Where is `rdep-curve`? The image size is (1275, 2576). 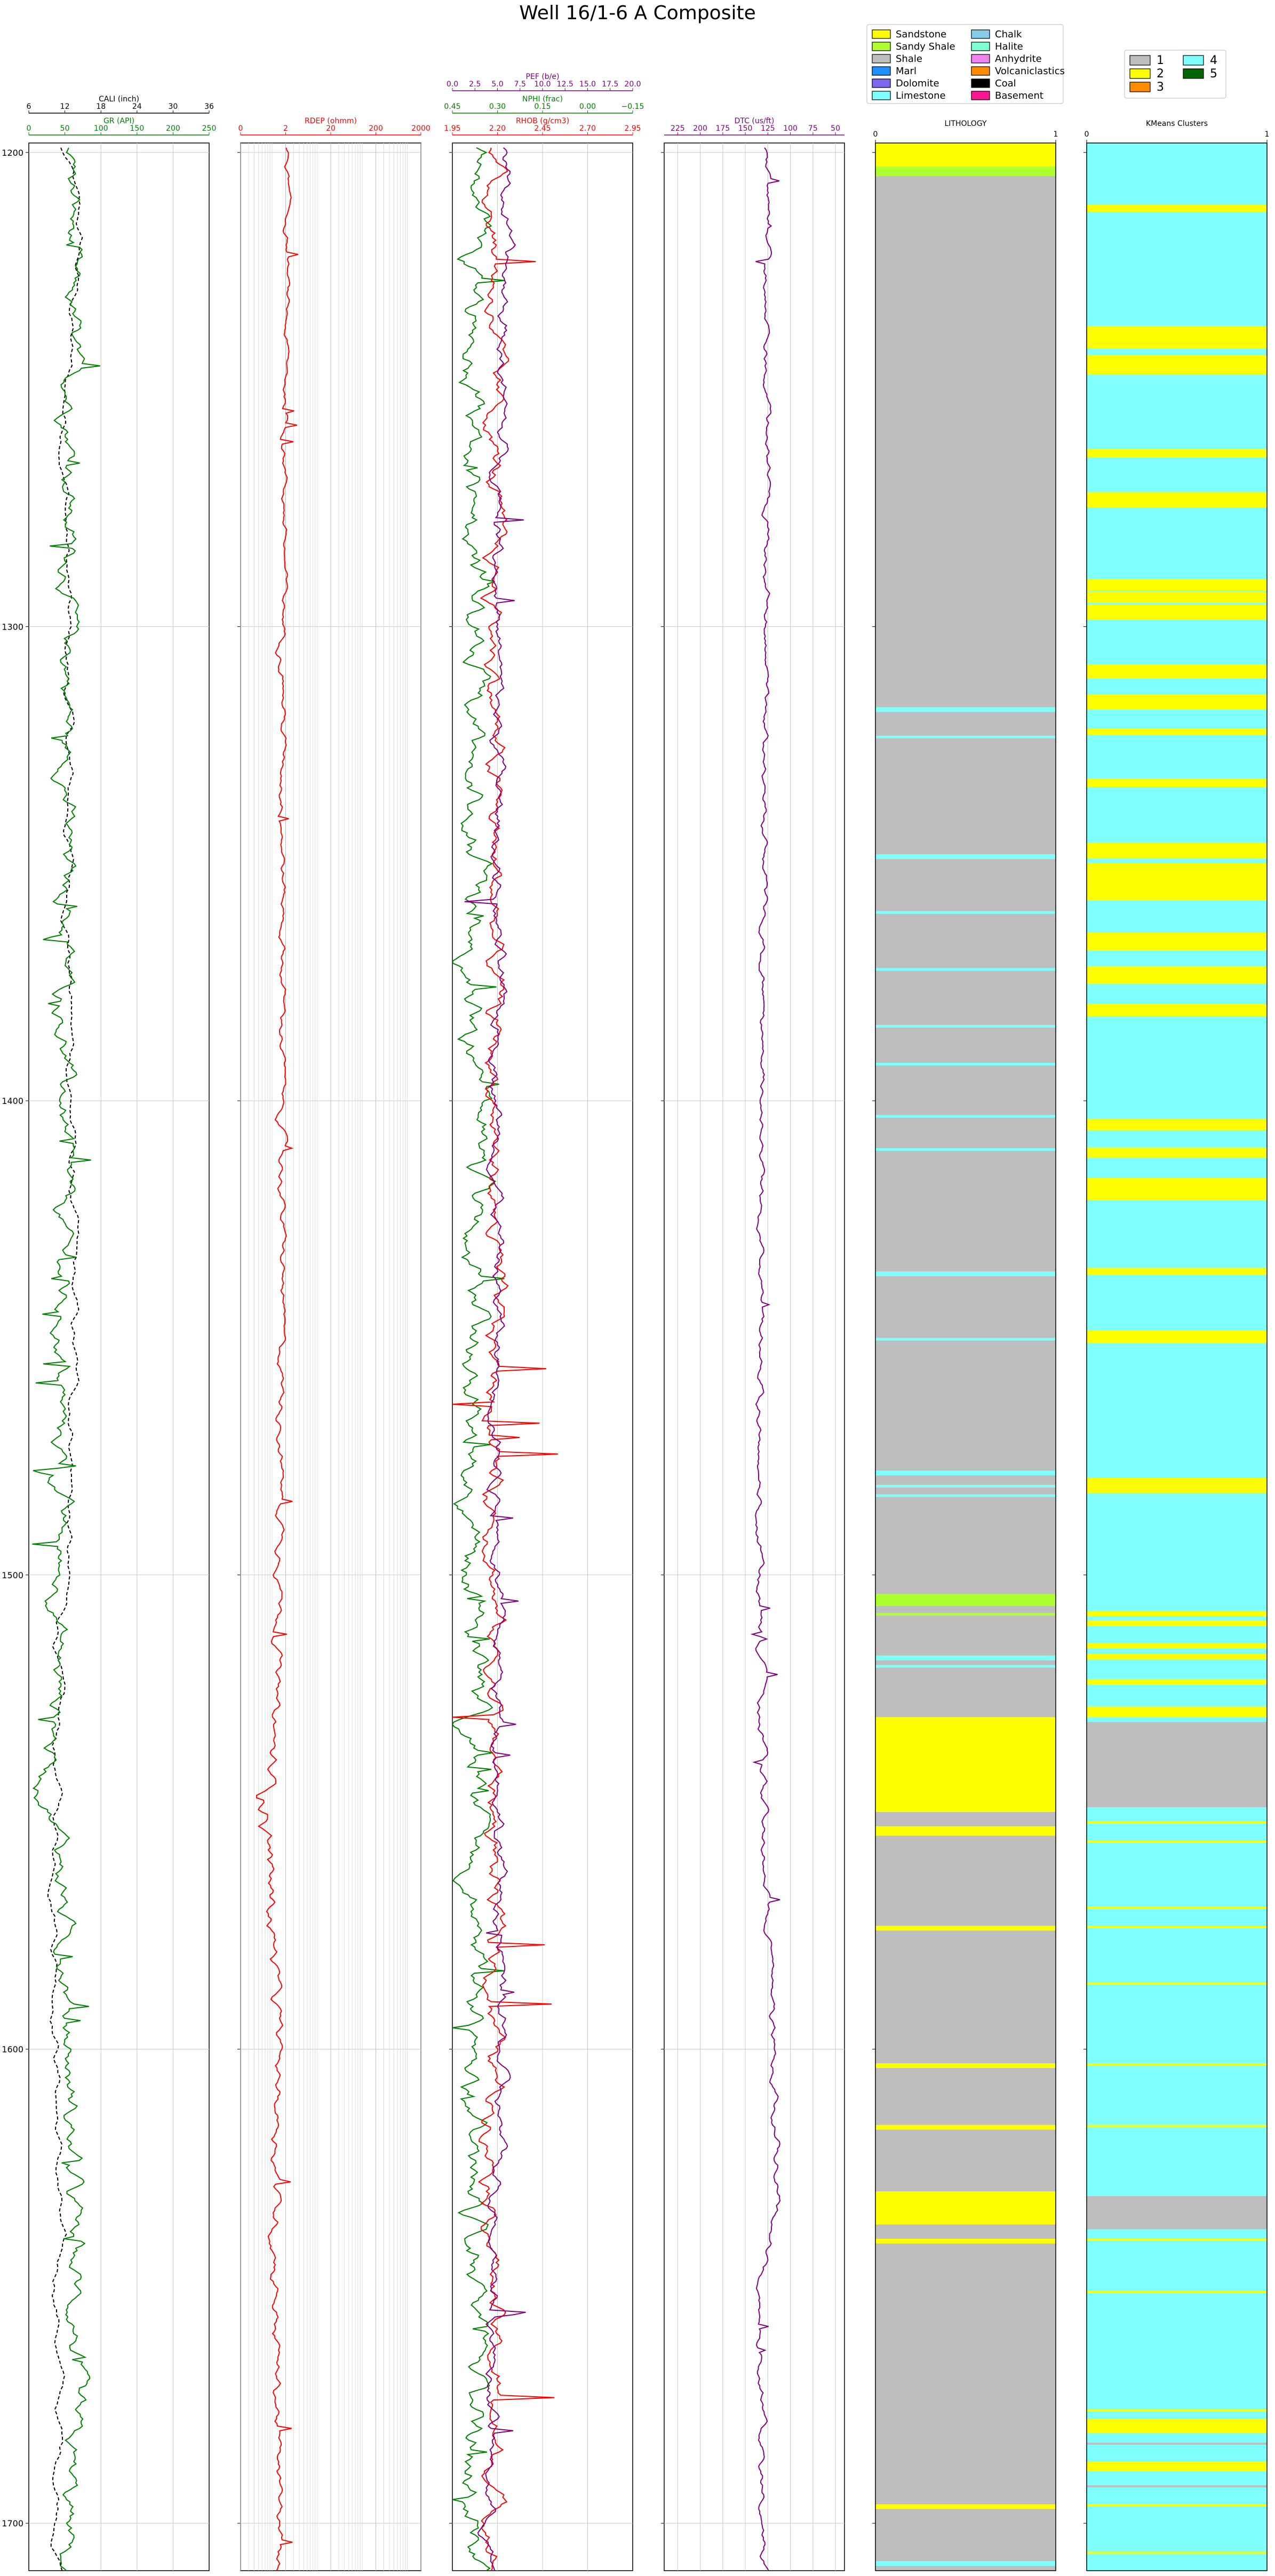 rdep-curve is located at coordinates (277, 1359).